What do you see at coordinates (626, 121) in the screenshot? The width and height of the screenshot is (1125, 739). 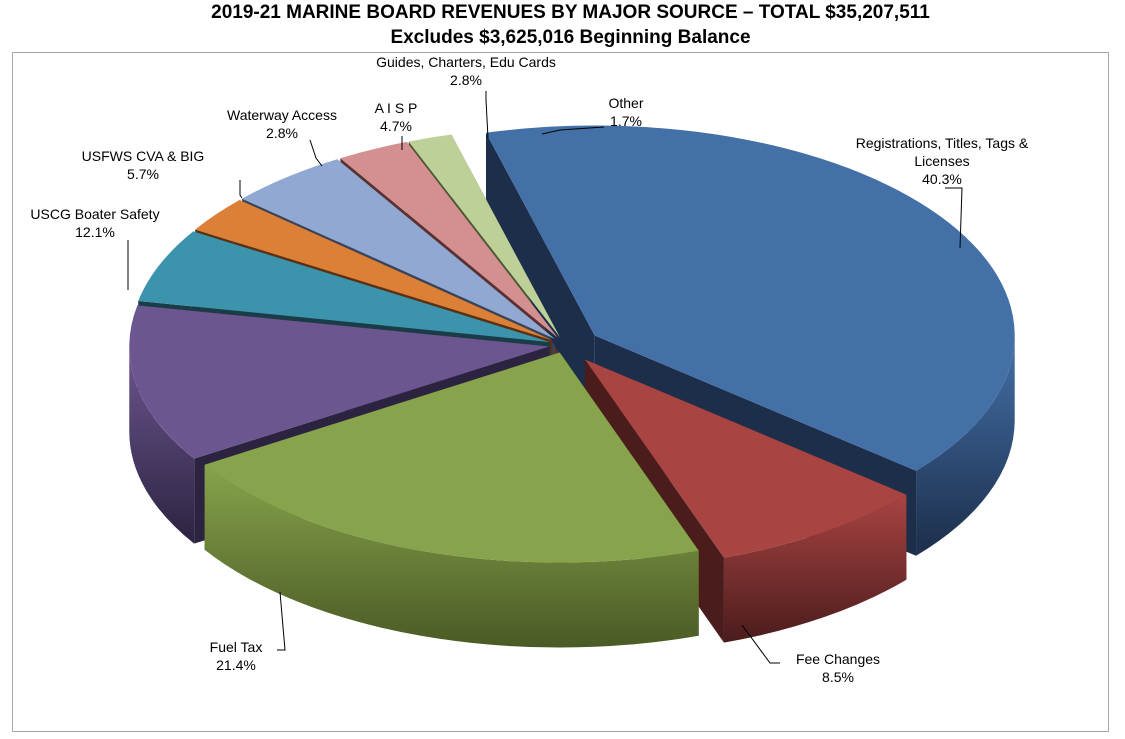 I see `slice-pct-8: 1.7%` at bounding box center [626, 121].